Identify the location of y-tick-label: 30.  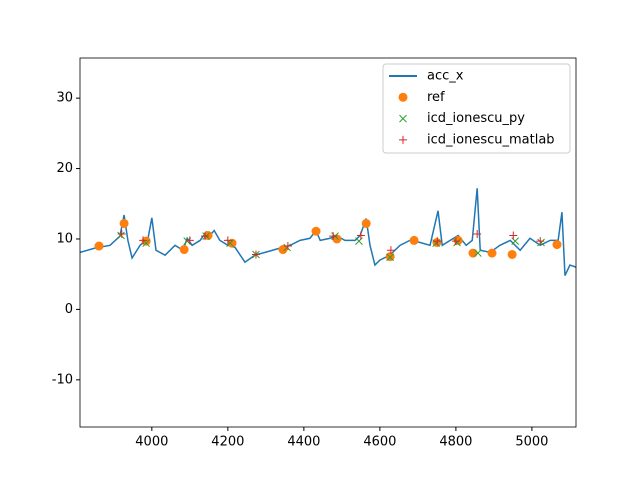
(64, 98).